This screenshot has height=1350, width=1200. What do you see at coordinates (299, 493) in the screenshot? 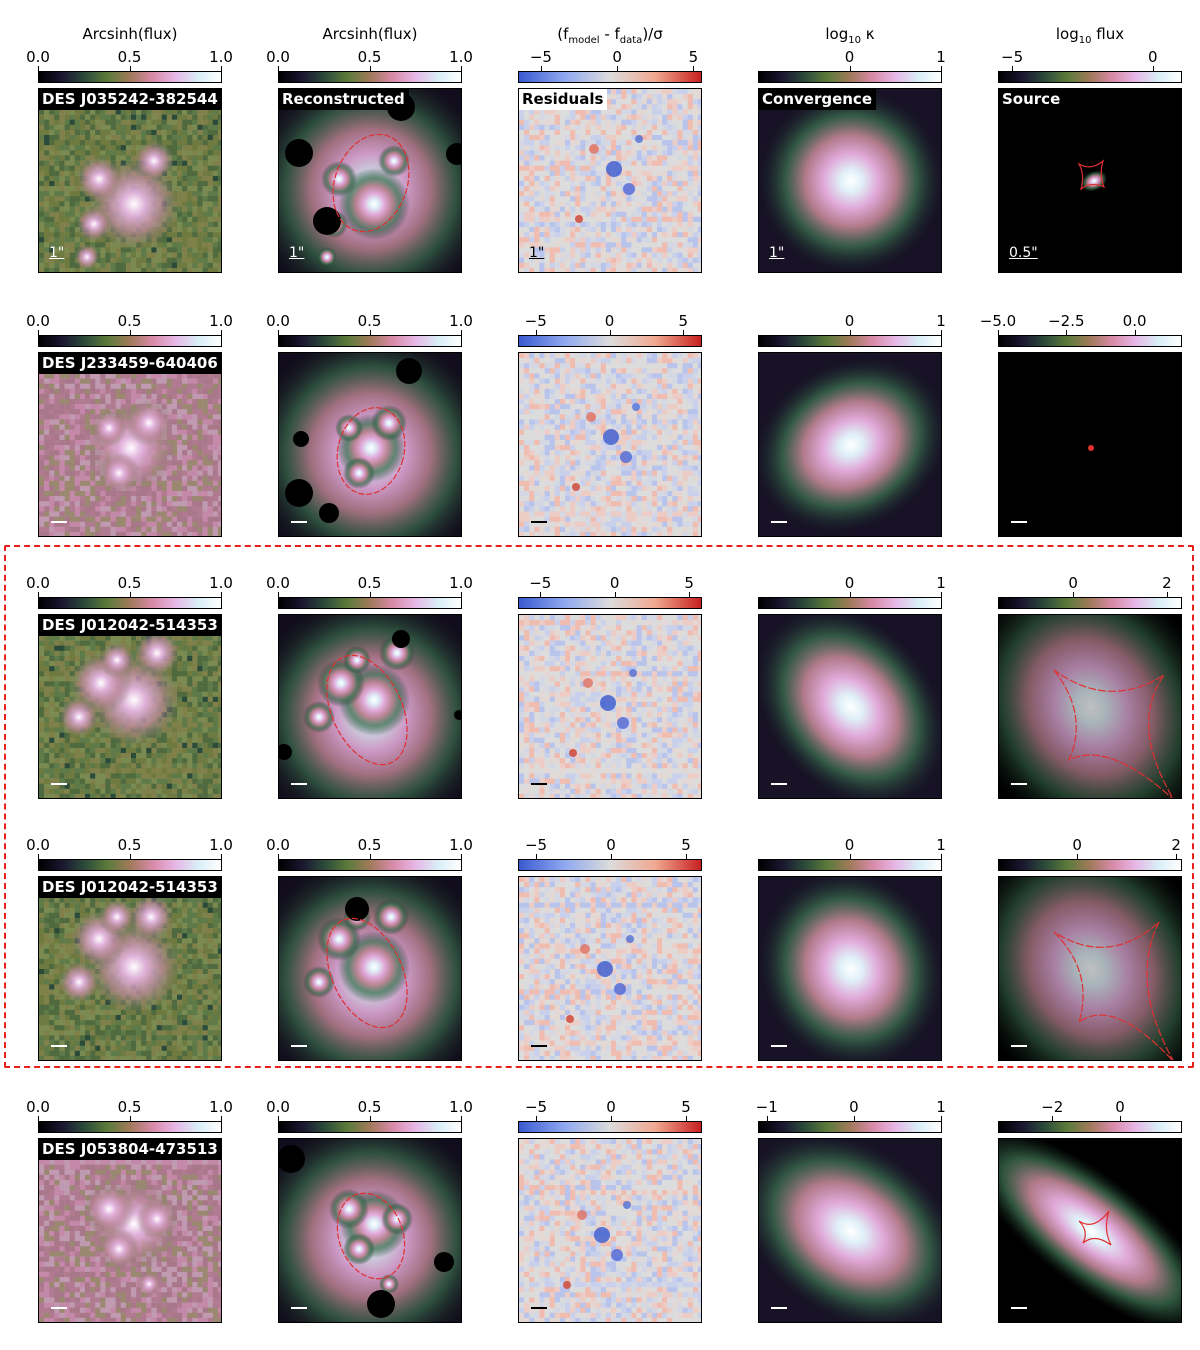
I see `mask-region` at bounding box center [299, 493].